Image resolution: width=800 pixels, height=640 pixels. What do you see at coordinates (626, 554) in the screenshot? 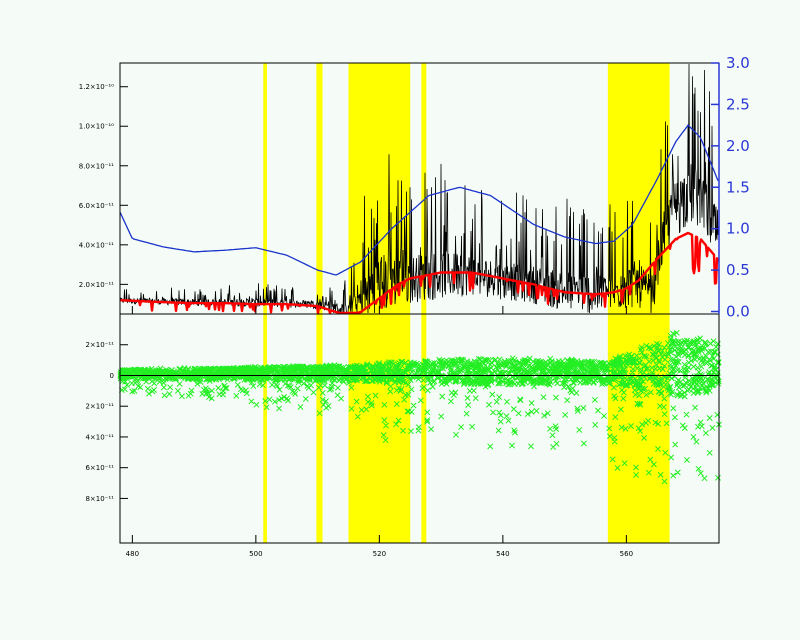
I see `x-tick-label: 560` at bounding box center [626, 554].